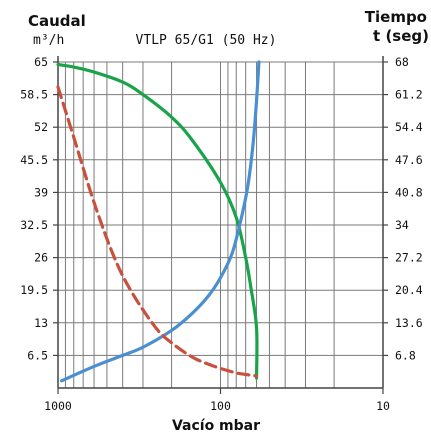 This screenshot has height=436, width=431. What do you see at coordinates (48, 40) in the screenshot?
I see `left-axis-unit: m³/h` at bounding box center [48, 40].